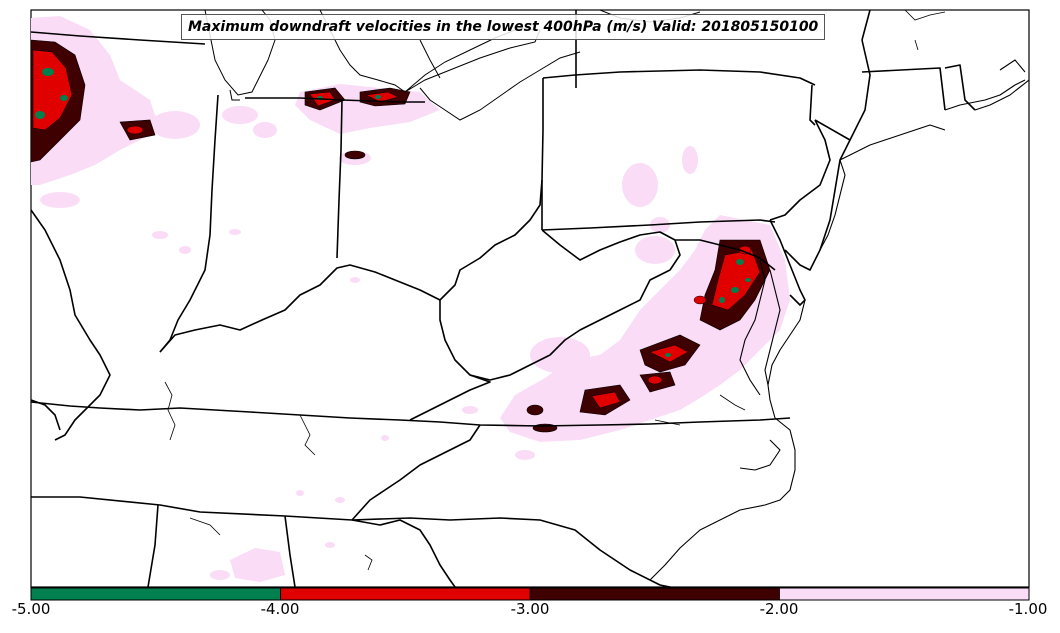 Image resolution: width=1060 pixels, height=633 pixels. Describe the element at coordinates (530, 609) in the screenshot. I see `colorbar-tick-label: -3.00` at that location.